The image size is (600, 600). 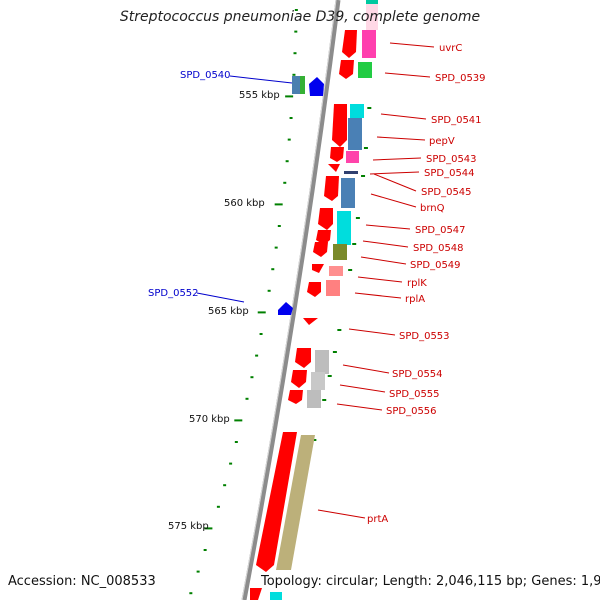 I want to click on gene-arrow-rplK, so click(x=318, y=268).